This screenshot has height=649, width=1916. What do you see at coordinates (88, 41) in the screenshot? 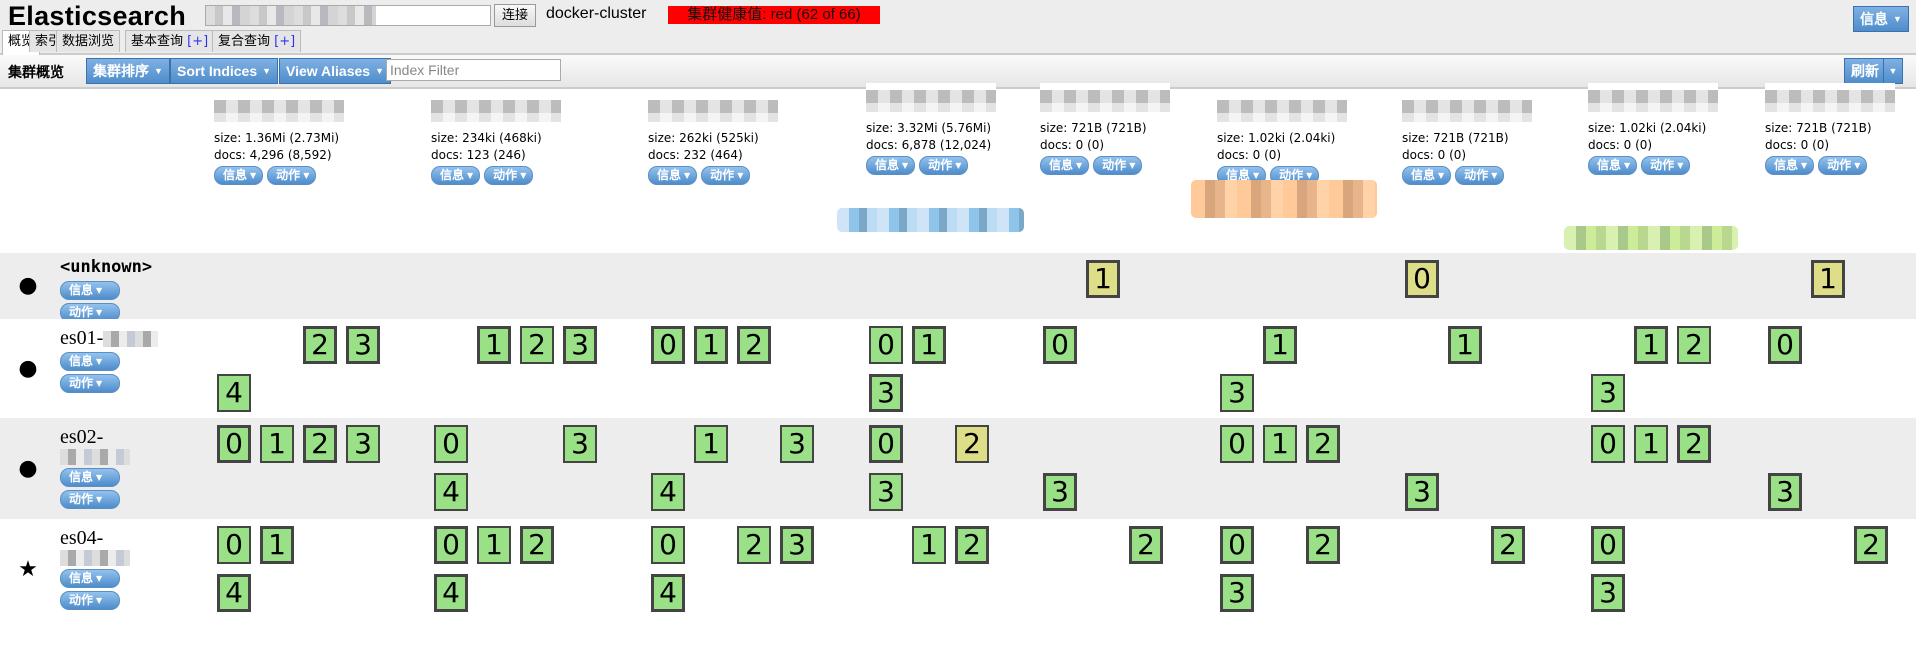
I see `tab-browser: 数据浏览` at bounding box center [88, 41].